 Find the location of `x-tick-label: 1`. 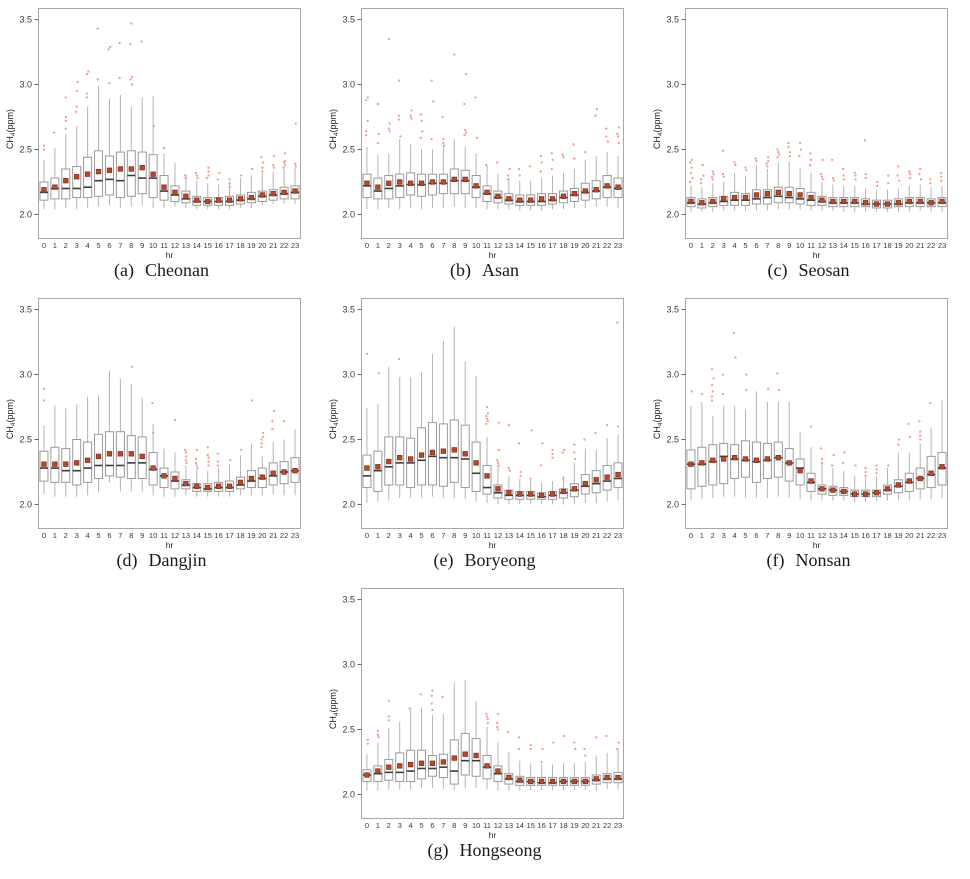

x-tick-label: 1 is located at coordinates (55, 535).